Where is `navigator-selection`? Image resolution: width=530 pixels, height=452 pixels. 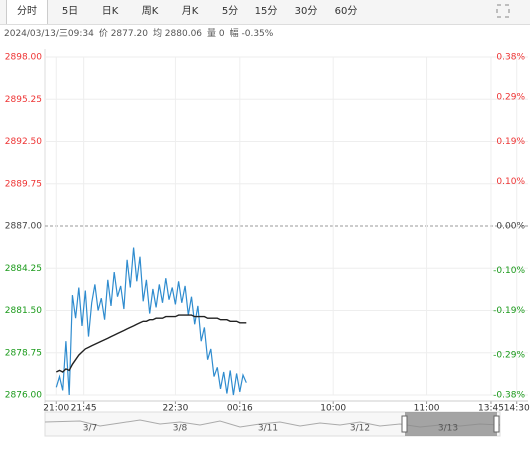
navigator-selection is located at coordinates (451, 424).